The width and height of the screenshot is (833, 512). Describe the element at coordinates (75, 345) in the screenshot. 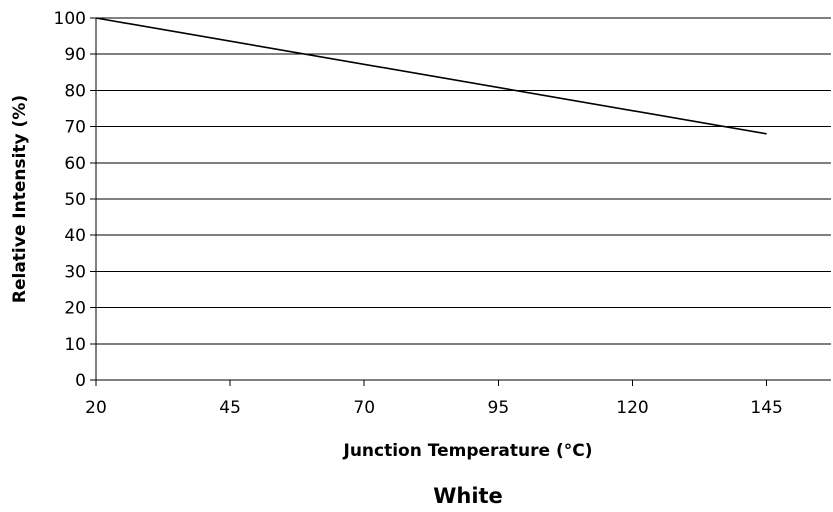

I see `y-tick-label: 10` at that location.